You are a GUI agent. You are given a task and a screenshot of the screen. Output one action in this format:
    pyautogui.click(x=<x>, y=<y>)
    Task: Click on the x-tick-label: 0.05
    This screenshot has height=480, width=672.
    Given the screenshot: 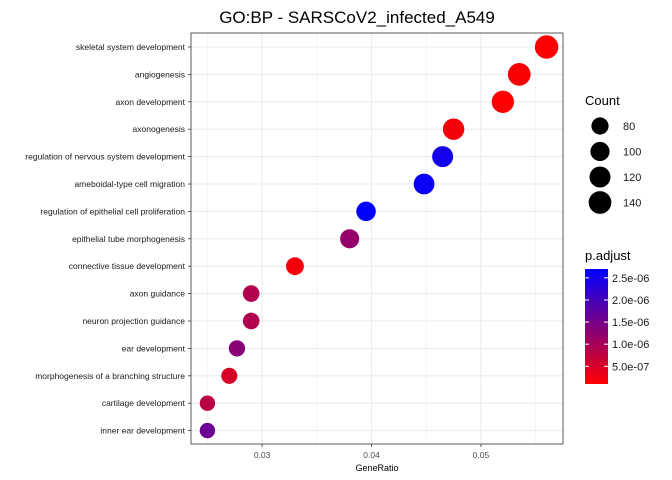 What is the action you would take?
    pyautogui.click(x=481, y=455)
    